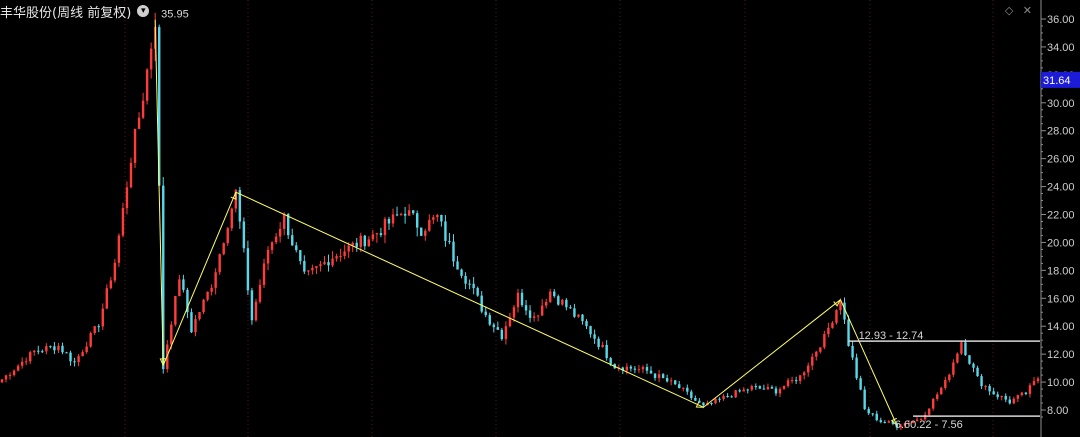  Describe the element at coordinates (894, 421) in the screenshot. I see `arrow-head` at that location.